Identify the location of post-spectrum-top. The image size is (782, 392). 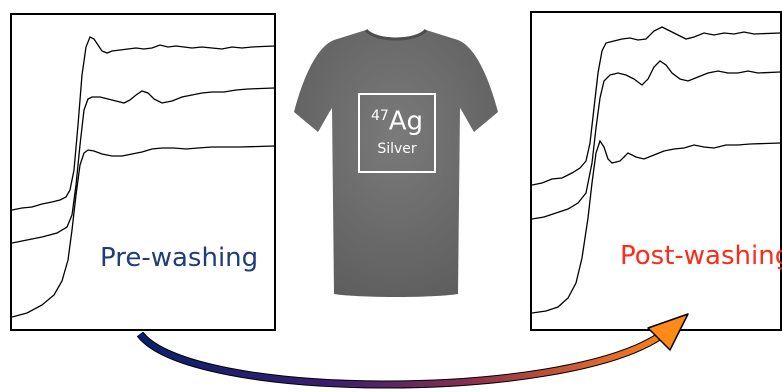
(656, 106).